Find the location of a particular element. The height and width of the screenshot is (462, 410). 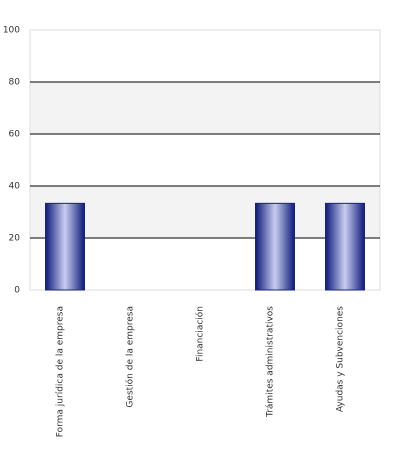

x-tick-label: Forma jurídica de la empresa is located at coordinates (61, 371).